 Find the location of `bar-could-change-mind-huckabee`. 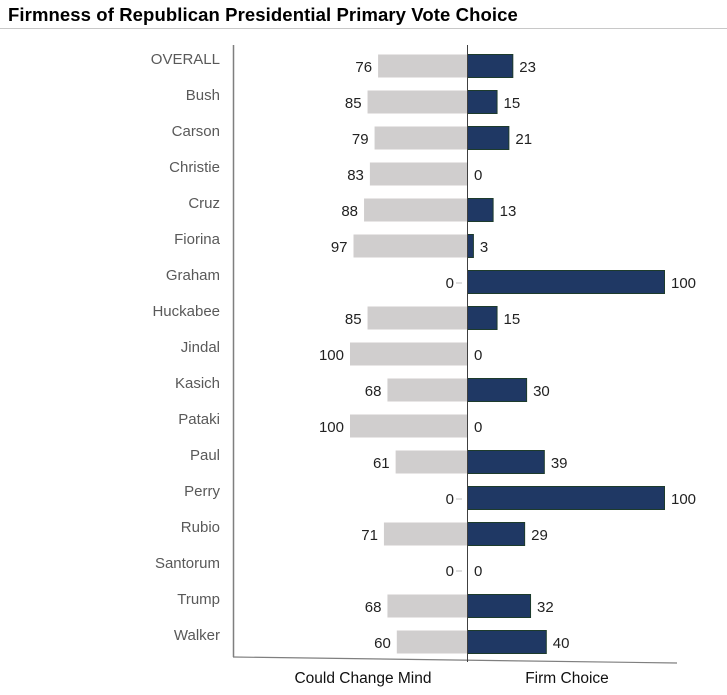

bar-could-change-mind-huckabee is located at coordinates (417, 318).